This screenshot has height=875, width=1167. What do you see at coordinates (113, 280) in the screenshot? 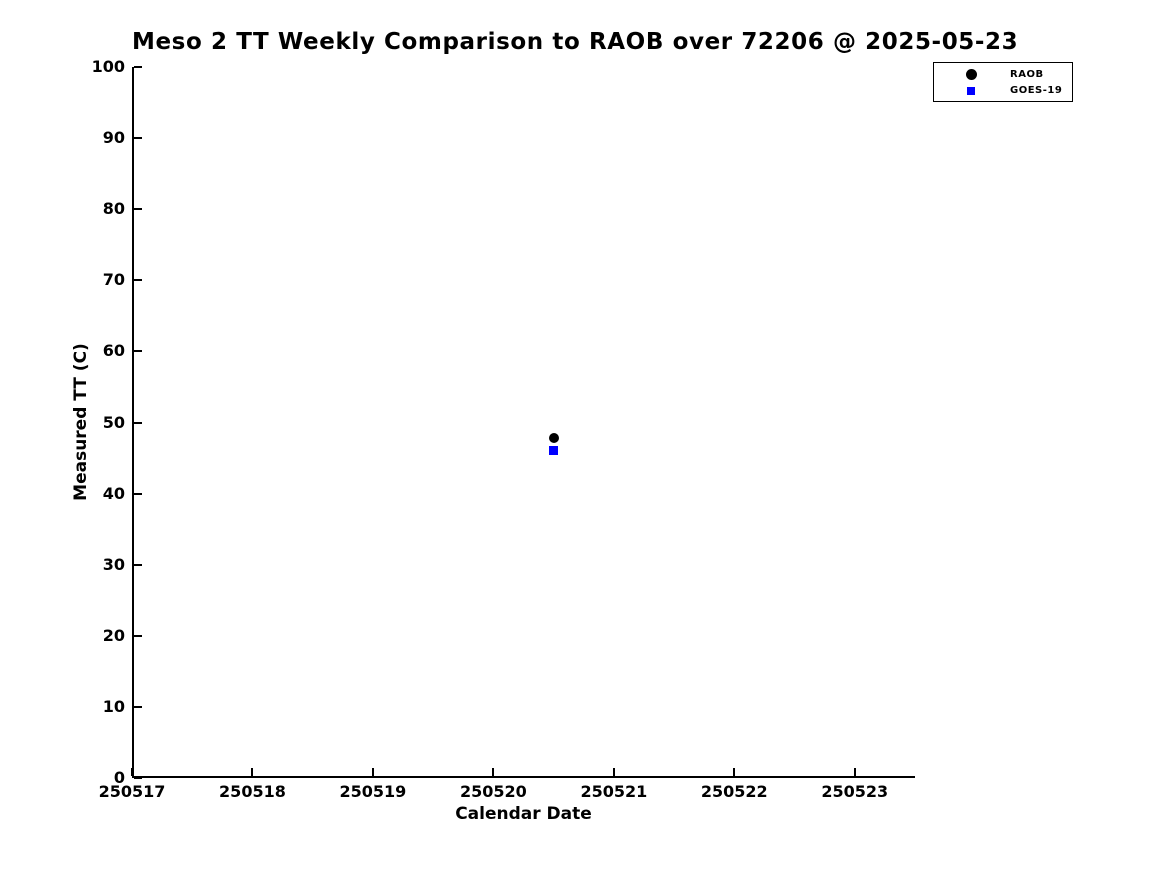
I see `y-tick-label: 70` at bounding box center [113, 280].